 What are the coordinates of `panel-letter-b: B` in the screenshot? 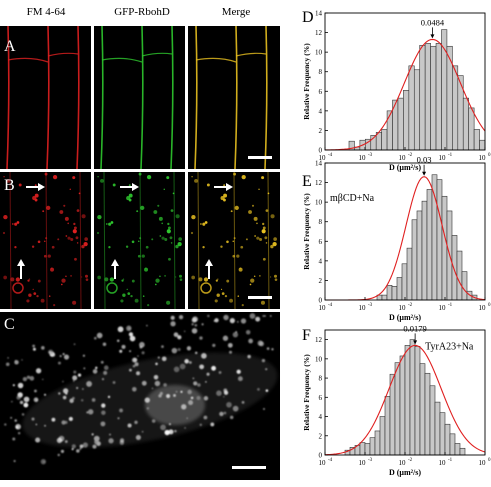 It's located at (9, 185).